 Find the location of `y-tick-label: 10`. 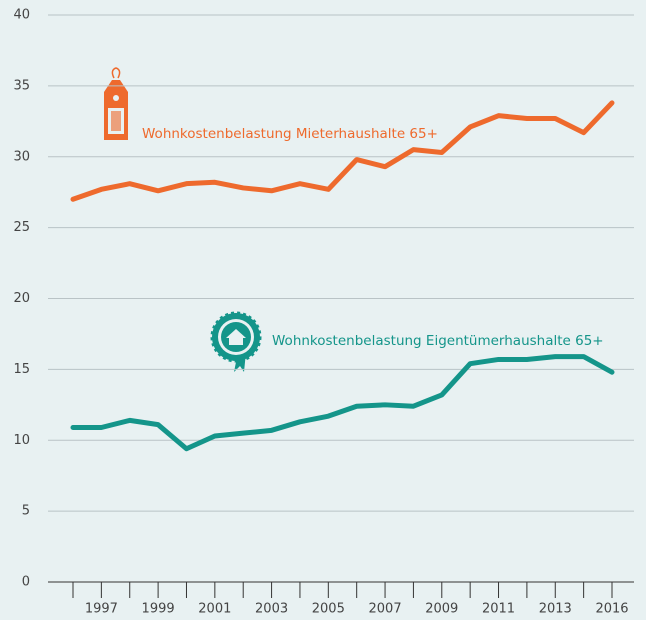

y-tick-label: 10 is located at coordinates (21, 440).